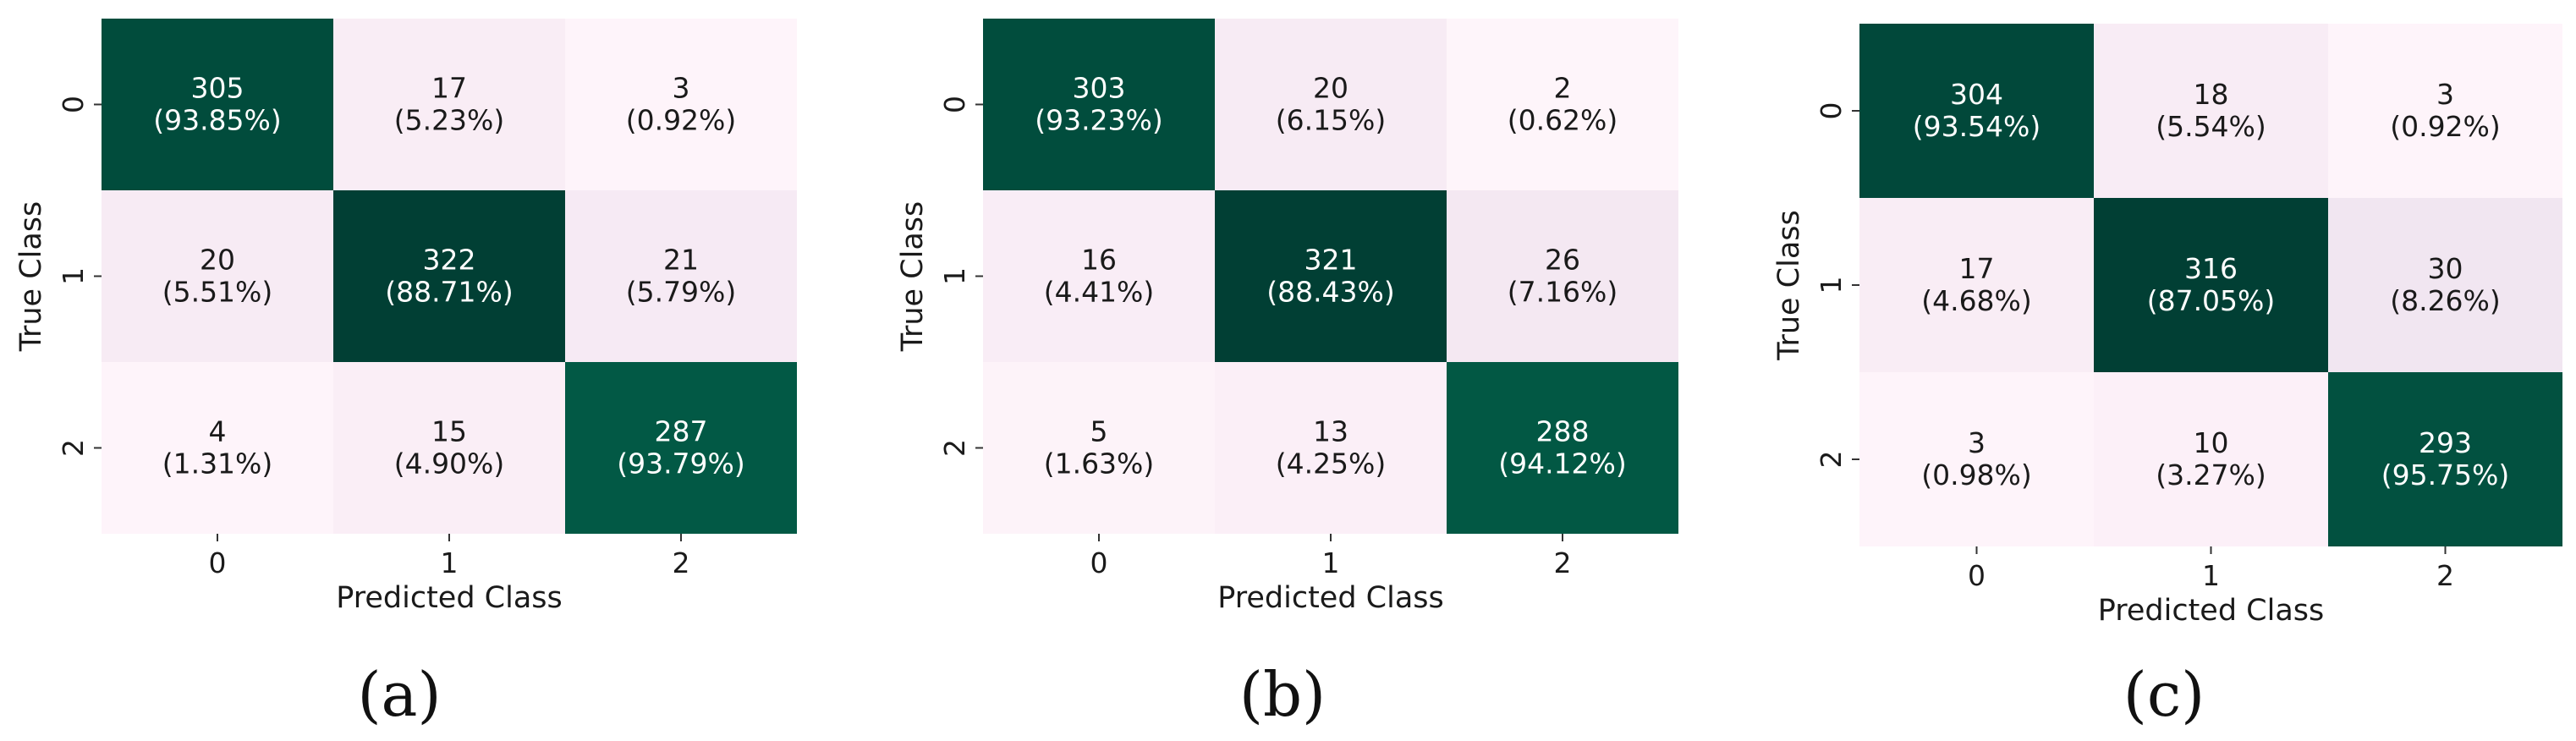 The width and height of the screenshot is (2576, 741). I want to click on cell-percentage-label: (88.71%), so click(450, 292).